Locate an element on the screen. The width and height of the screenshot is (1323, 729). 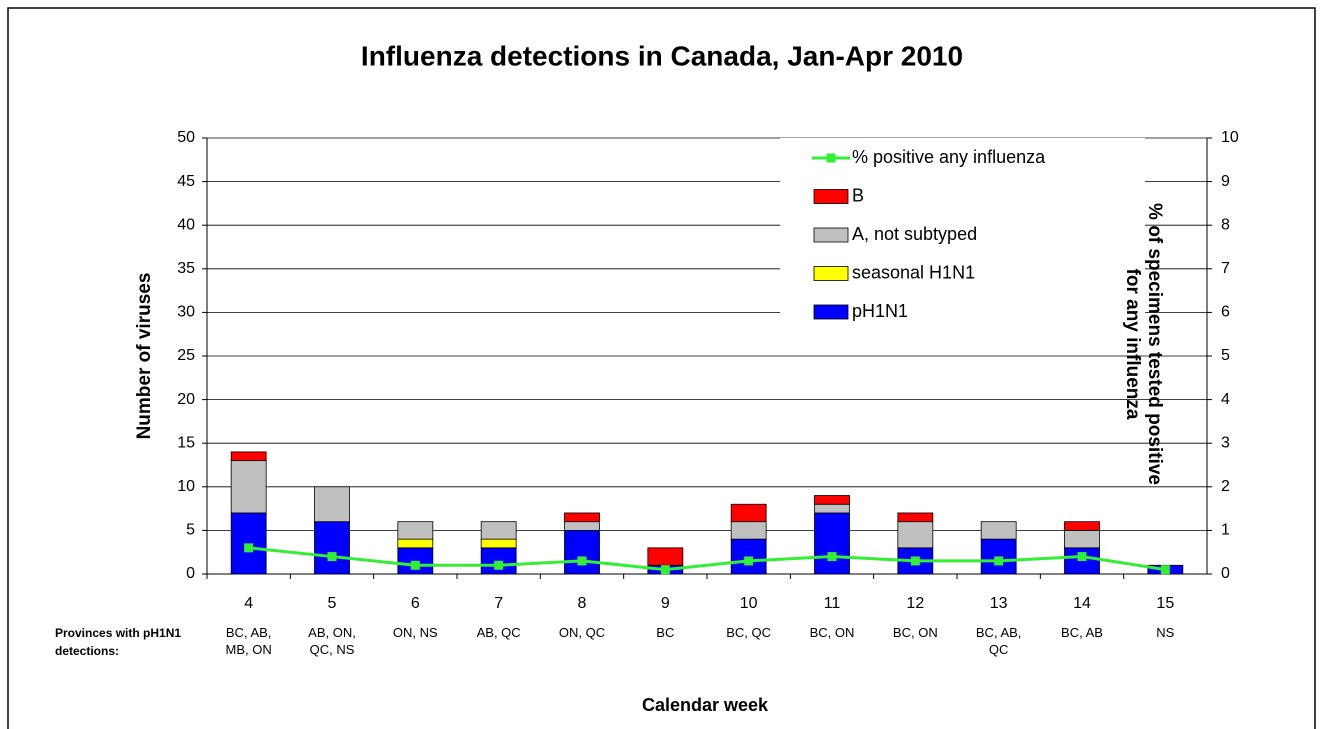
y2-tick-label: 0 is located at coordinates (1225, 573).